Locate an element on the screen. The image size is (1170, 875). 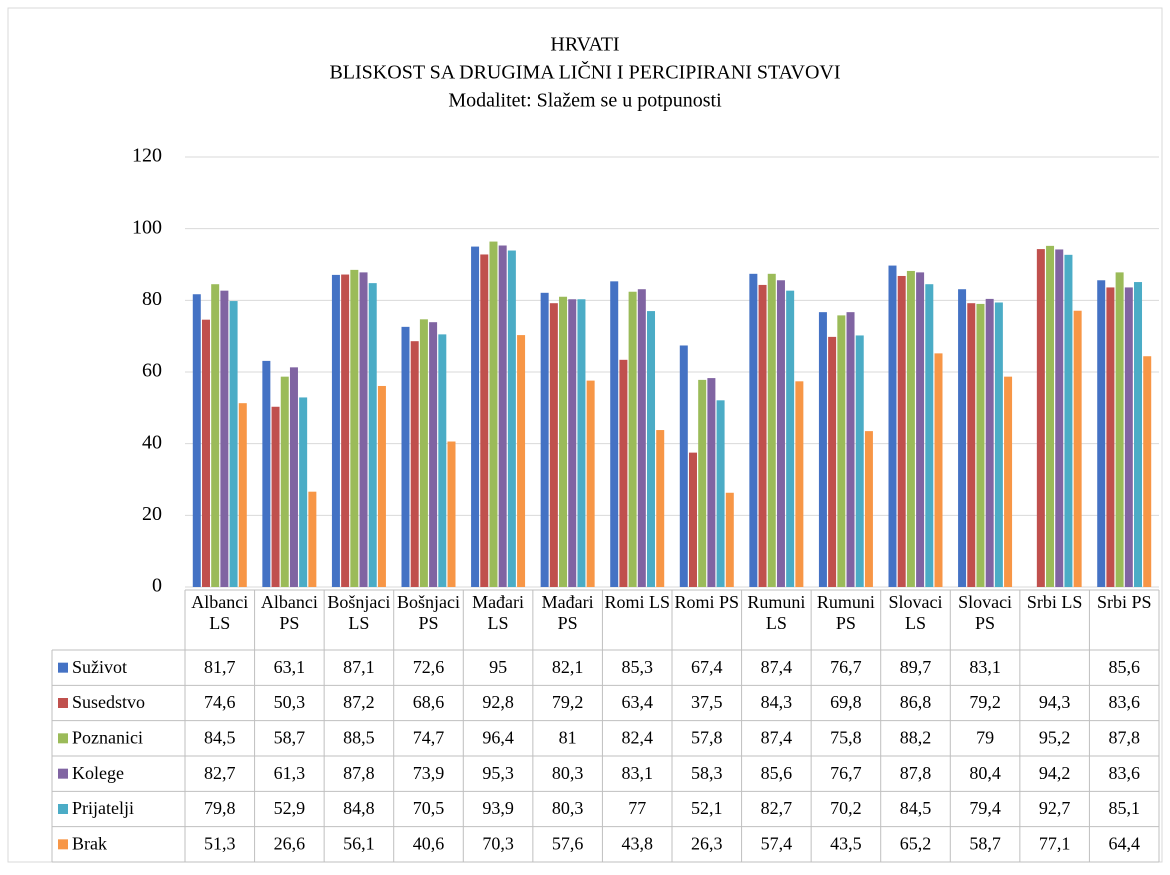
y-tick-label: 20 is located at coordinates (152, 514).